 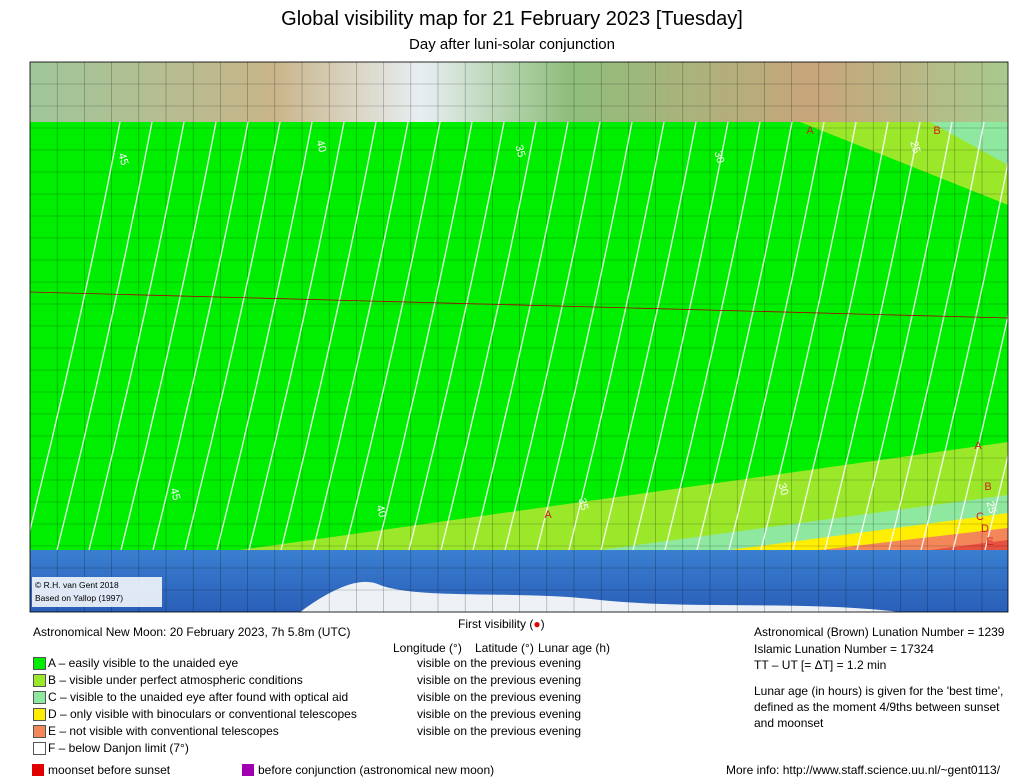 What do you see at coordinates (109, 770) in the screenshot?
I see `footer-label: moonset before sunset` at bounding box center [109, 770].